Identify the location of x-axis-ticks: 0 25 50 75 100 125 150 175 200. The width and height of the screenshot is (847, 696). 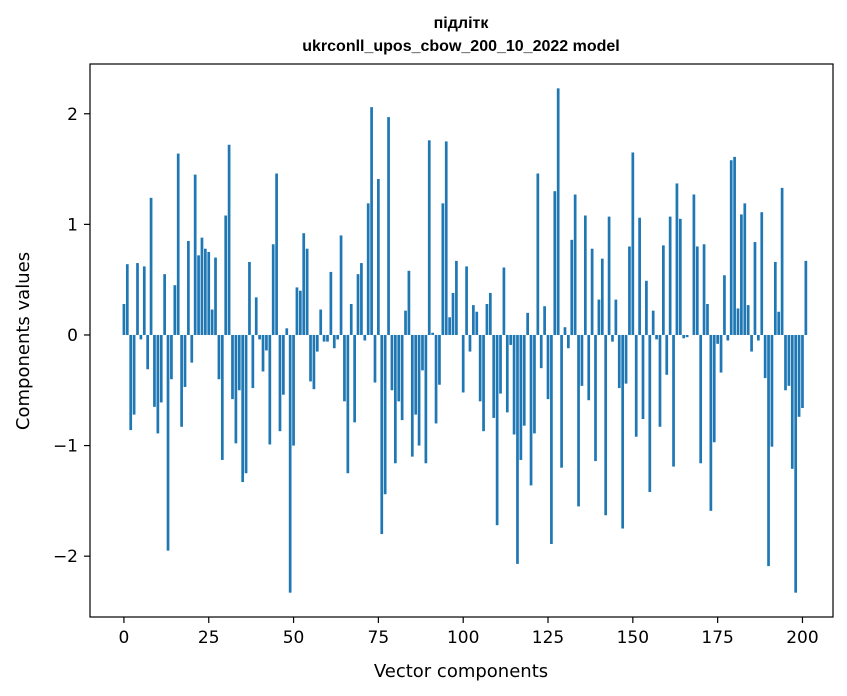
(469, 632).